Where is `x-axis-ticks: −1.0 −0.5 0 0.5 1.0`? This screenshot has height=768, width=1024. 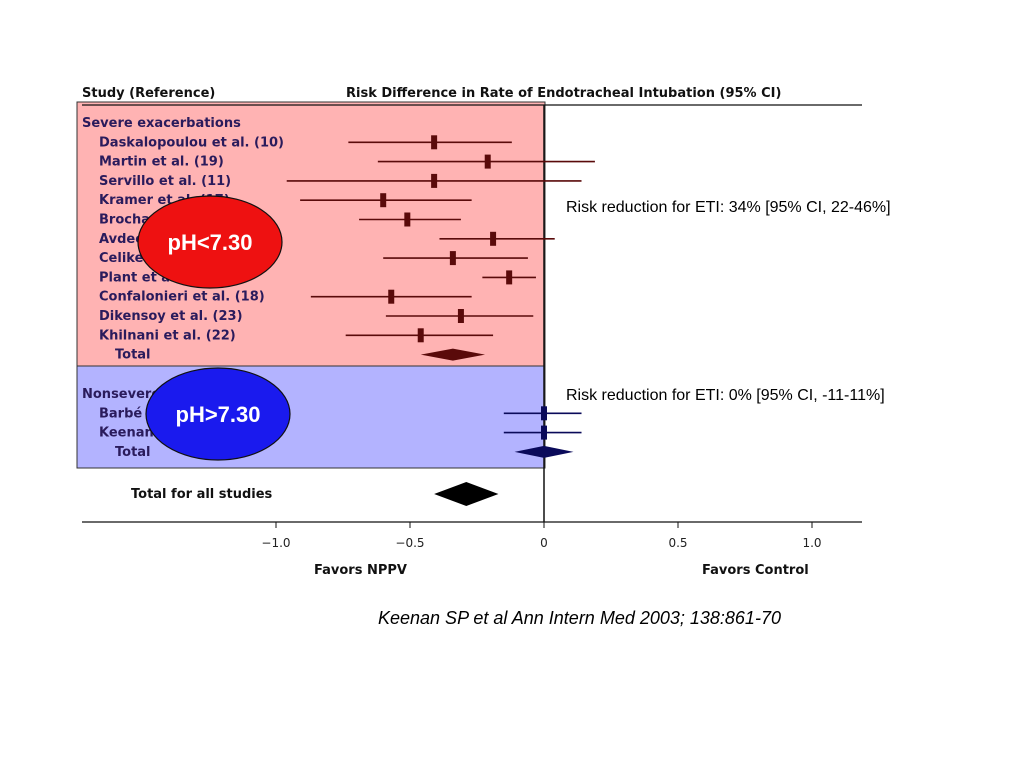
x-axis-ticks: −1.0 −0.5 0 0.5 1.0 is located at coordinates (541, 536).